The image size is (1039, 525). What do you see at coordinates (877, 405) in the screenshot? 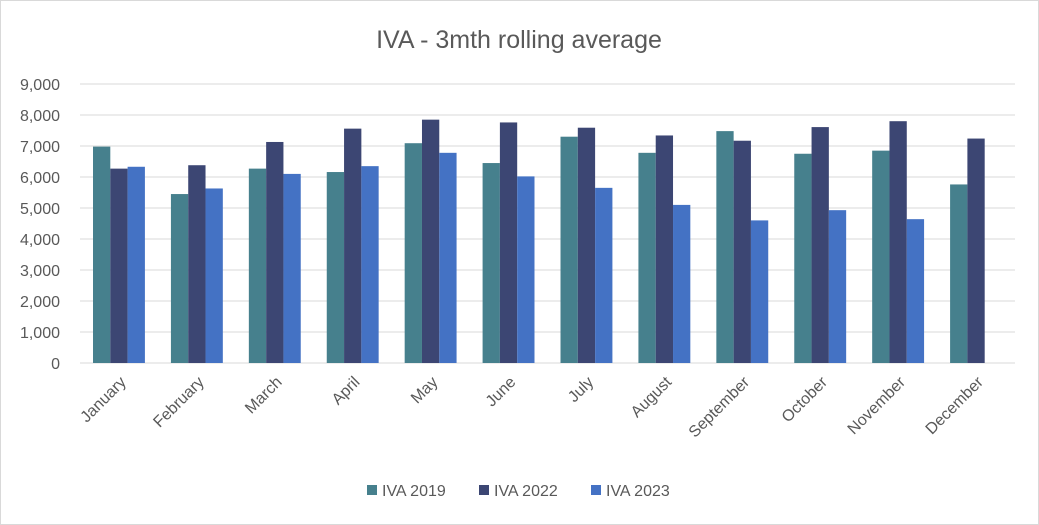
I see `x-tick-label: November` at bounding box center [877, 405].